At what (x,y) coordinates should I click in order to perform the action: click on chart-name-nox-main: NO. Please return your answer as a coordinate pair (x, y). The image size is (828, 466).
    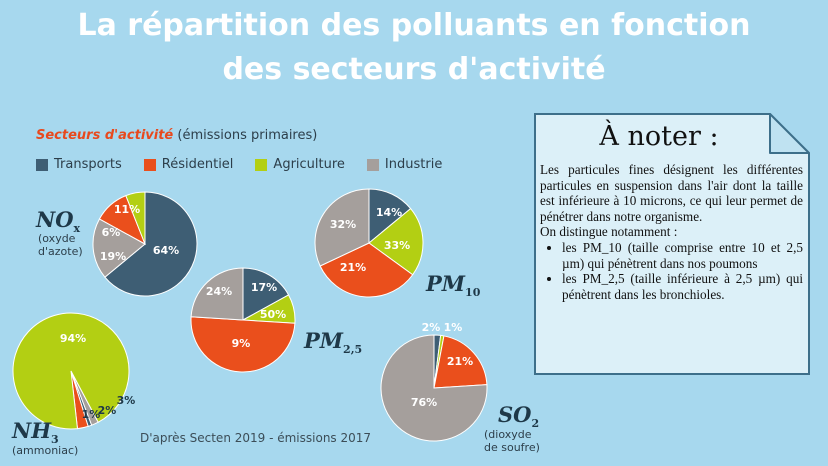
    Looking at the image, I should click on (55, 219).